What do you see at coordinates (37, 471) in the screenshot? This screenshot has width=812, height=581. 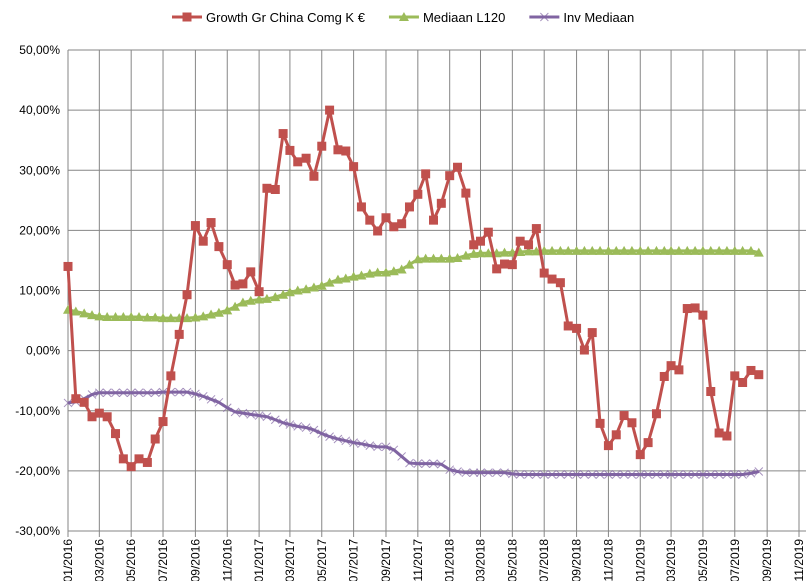 I see `y-tick-label: -20,00%` at bounding box center [37, 471].